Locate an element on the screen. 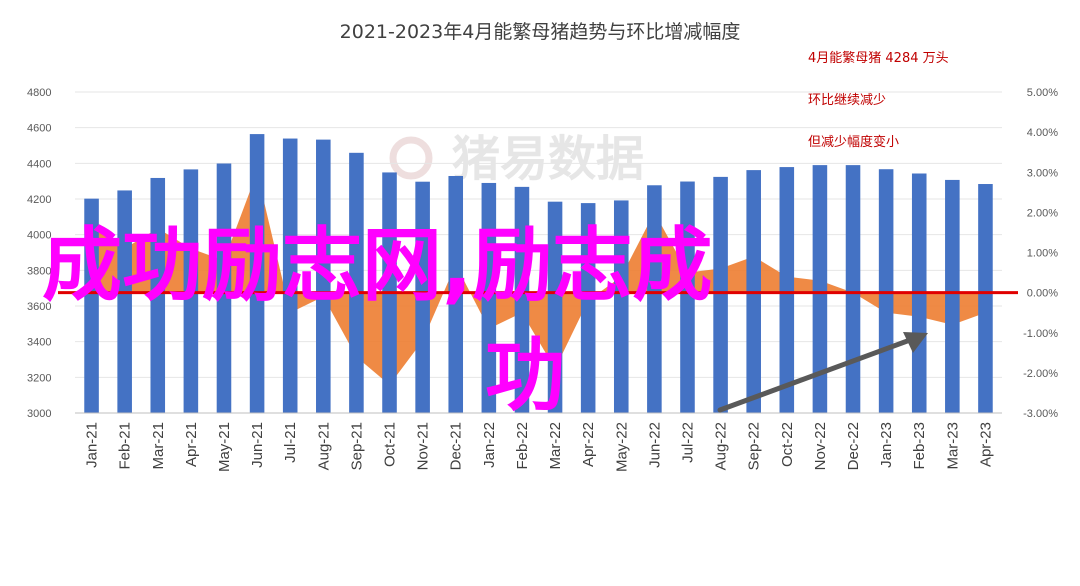 The width and height of the screenshot is (1080, 586). x-tick-label: Oct-22 is located at coordinates (787, 444).